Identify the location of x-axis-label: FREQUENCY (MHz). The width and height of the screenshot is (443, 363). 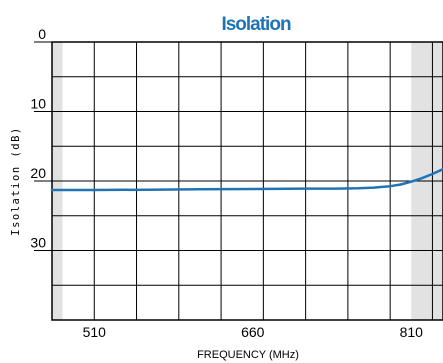
(248, 355).